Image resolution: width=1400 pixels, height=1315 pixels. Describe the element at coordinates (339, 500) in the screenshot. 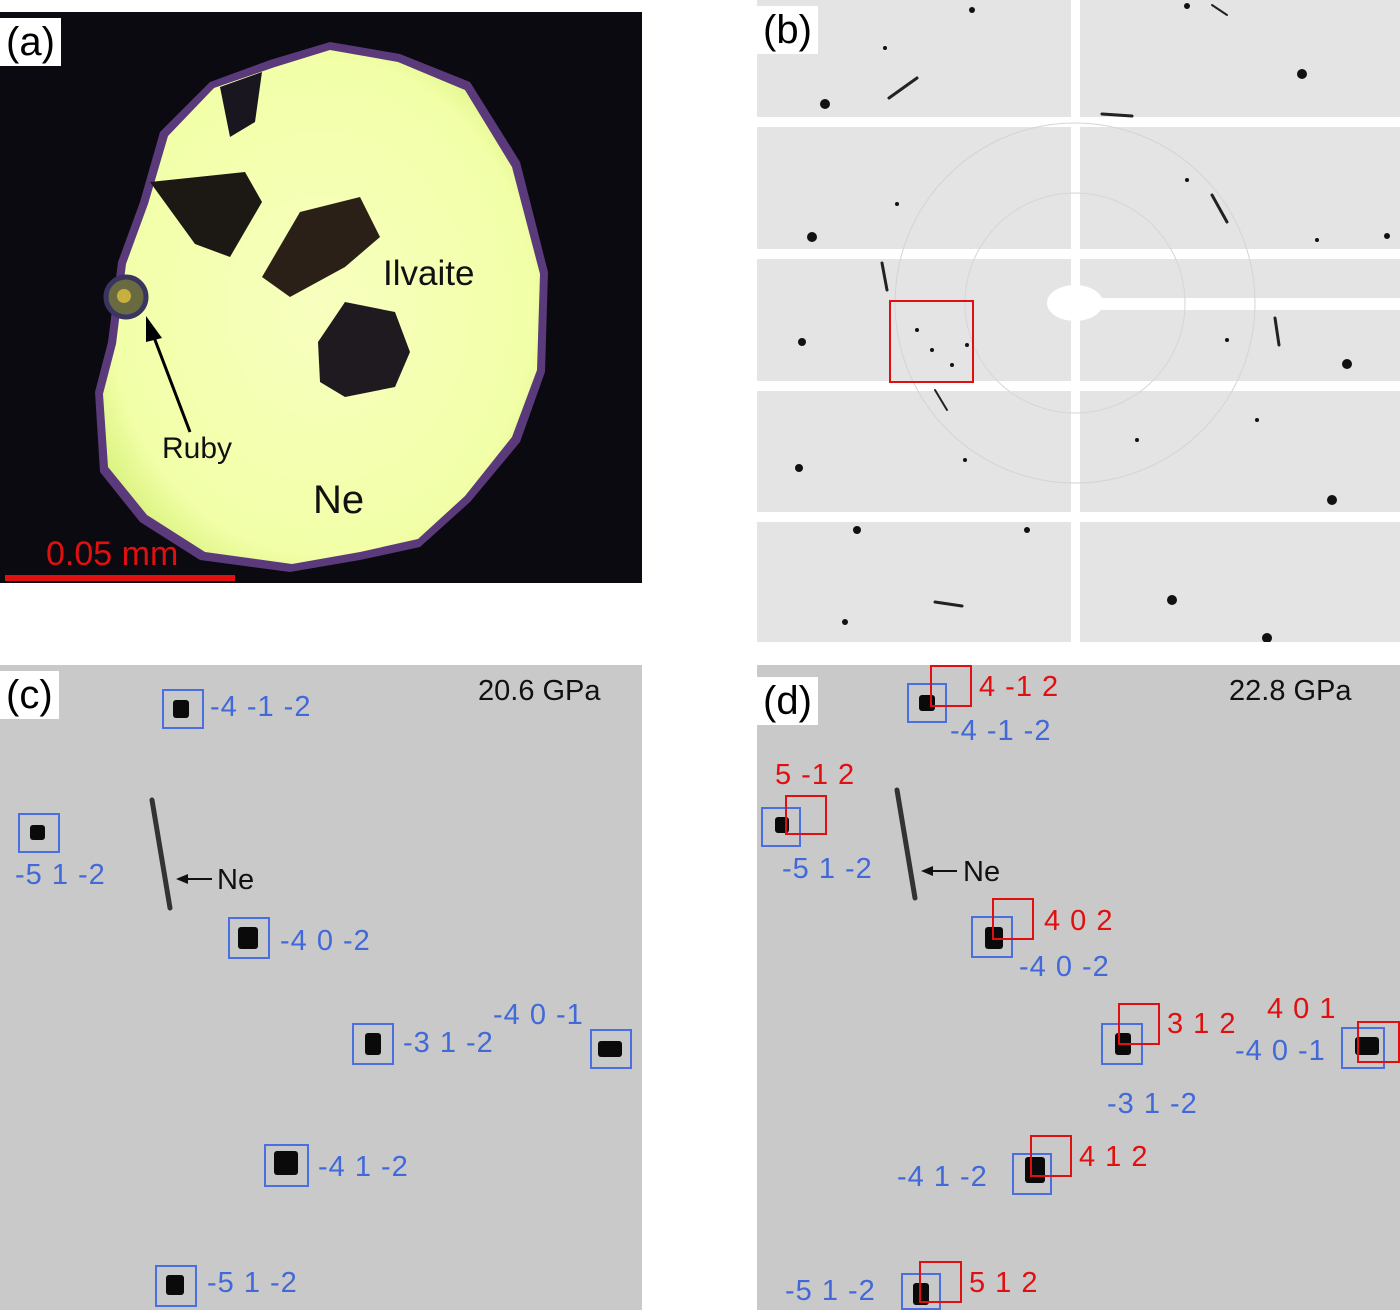

I see `label-ne: Ne` at that location.